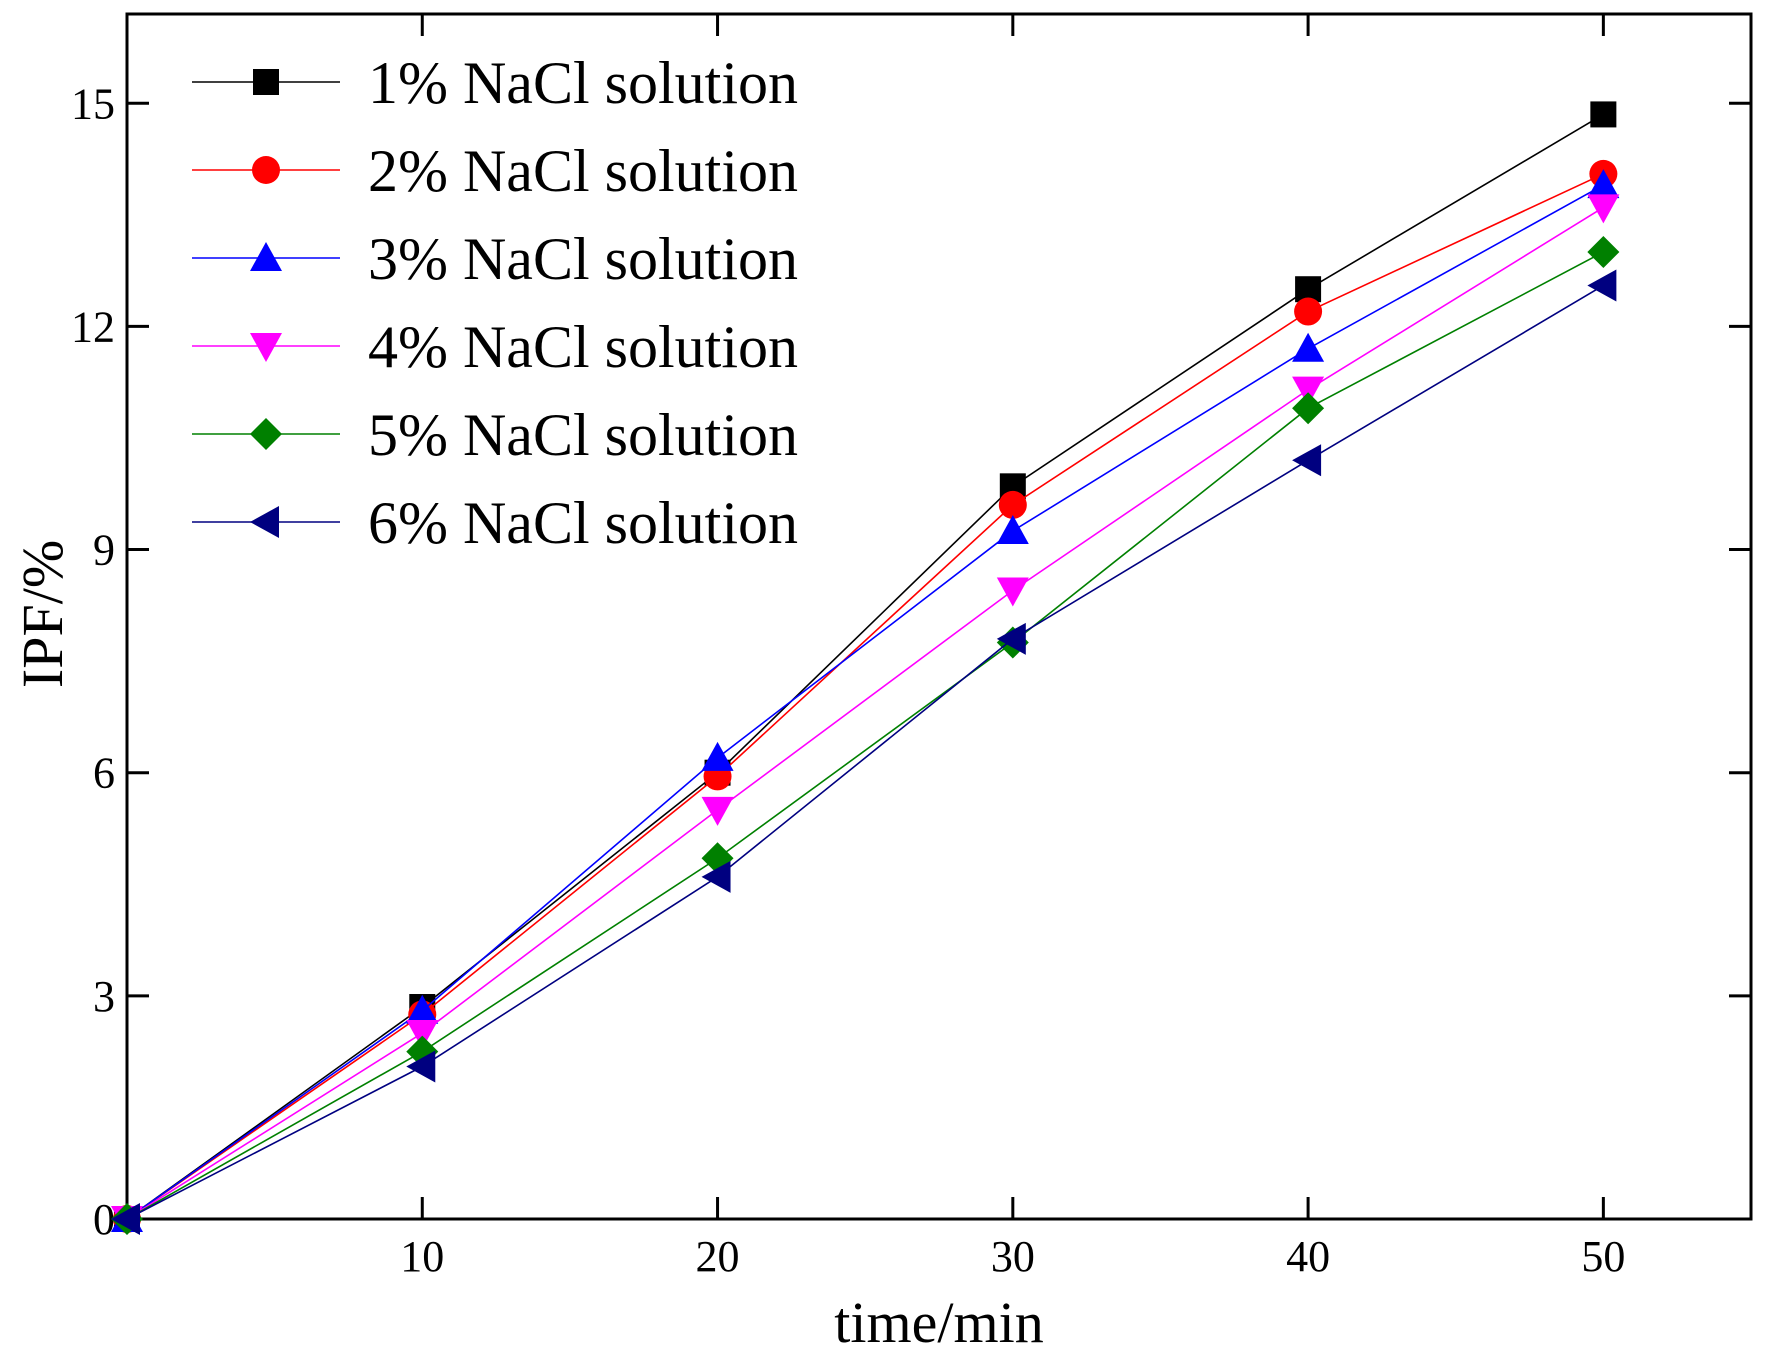 The image size is (1774, 1345). What do you see at coordinates (583, 171) in the screenshot?
I see `legend-label: 2% NaCl solution` at bounding box center [583, 171].